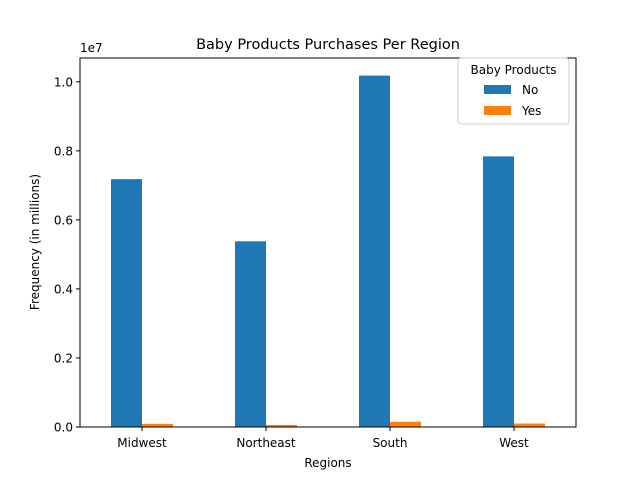  Describe the element at coordinates (266, 443) in the screenshot. I see `x-tick-label: Northeast` at that location.